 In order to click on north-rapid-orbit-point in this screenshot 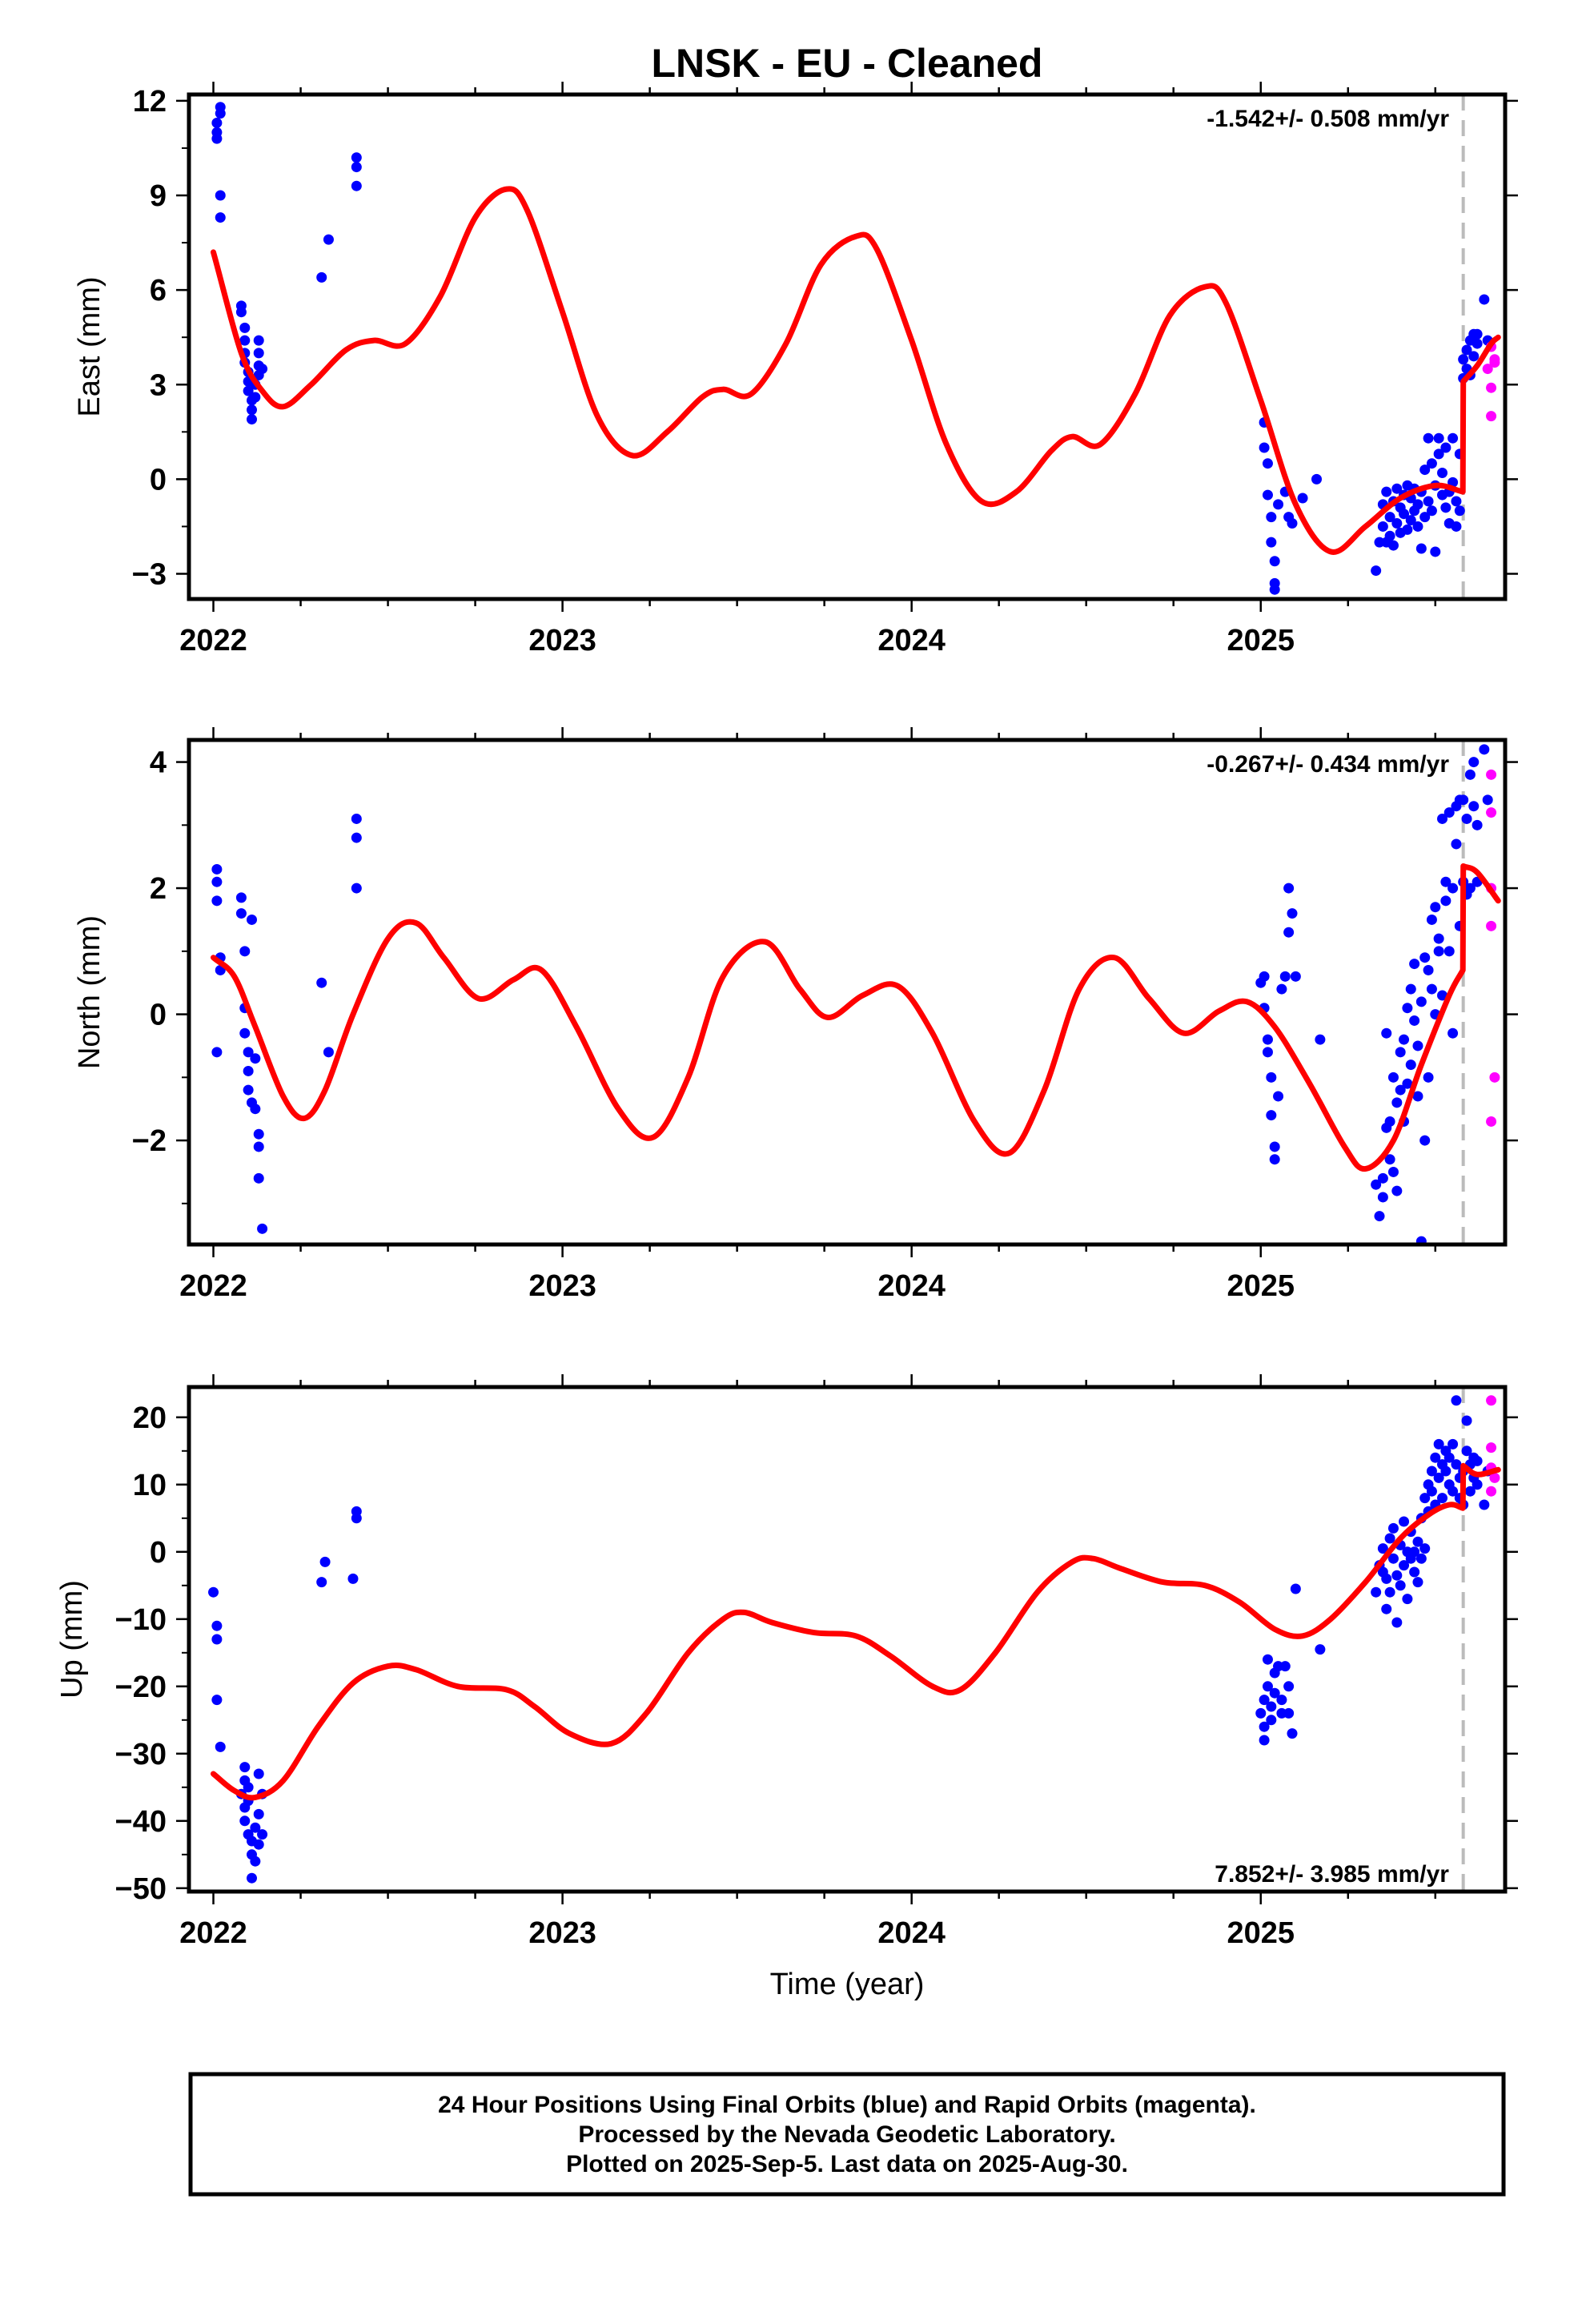, I will do `click(1491, 812)`.